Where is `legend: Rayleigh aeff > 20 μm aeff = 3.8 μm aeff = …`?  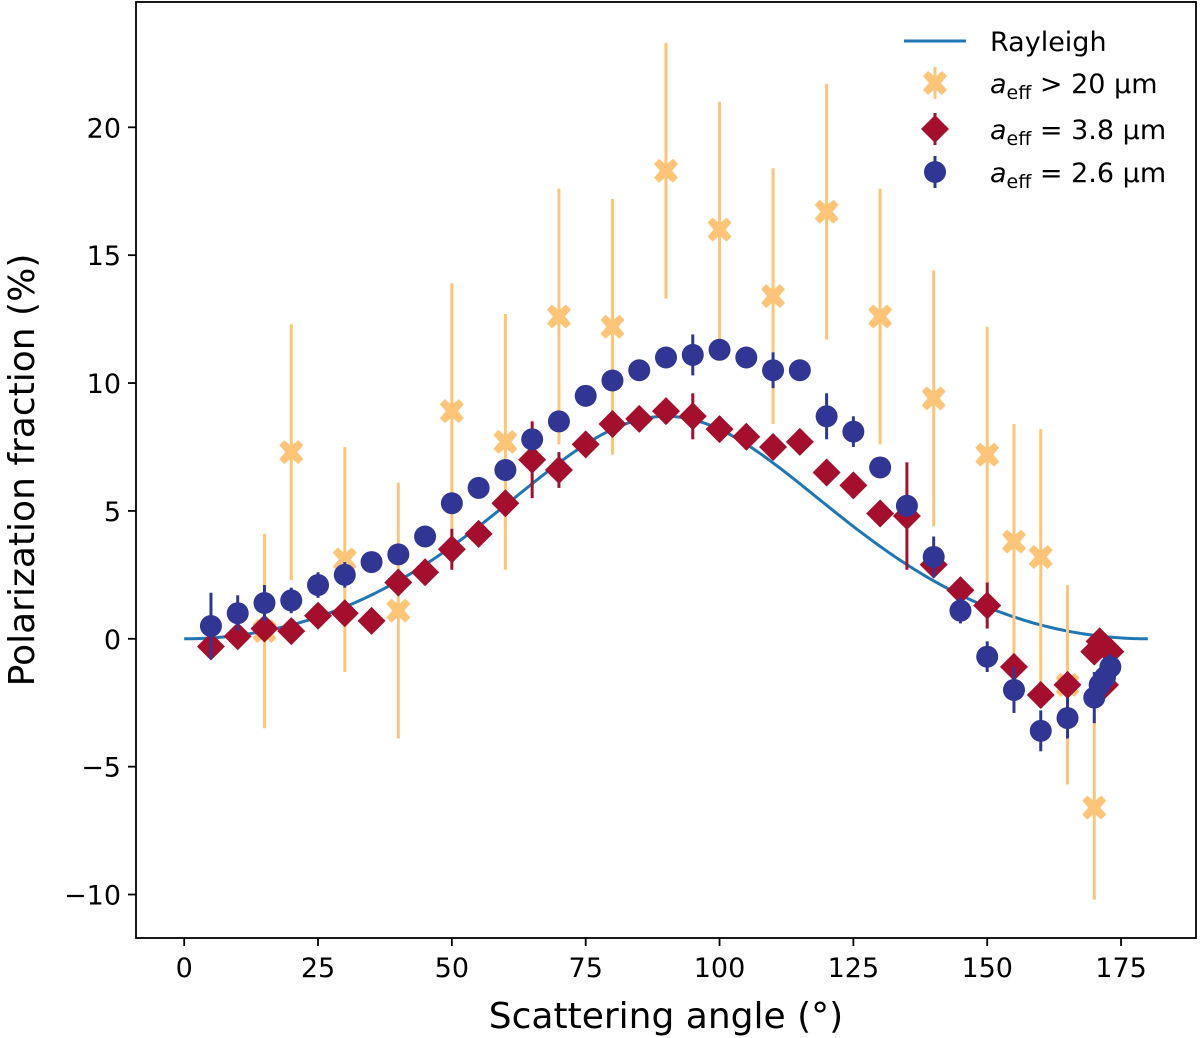
legend: Rayleigh aeff > 20 μm aeff = 3.8 μm aeff = … is located at coordinates (1035, 110).